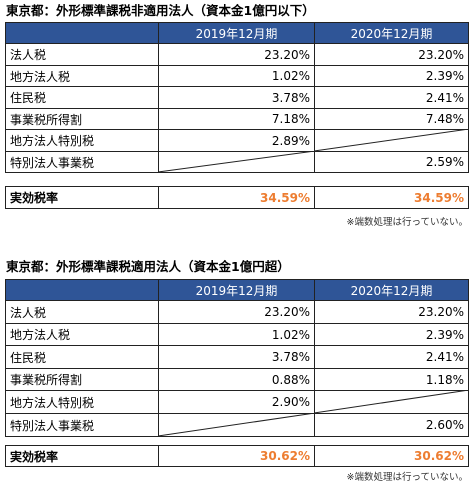 Image resolution: width=474 pixels, height=487 pixels. What do you see at coordinates (391, 425) in the screenshot?
I see `value-cell: 2.60%` at bounding box center [391, 425].